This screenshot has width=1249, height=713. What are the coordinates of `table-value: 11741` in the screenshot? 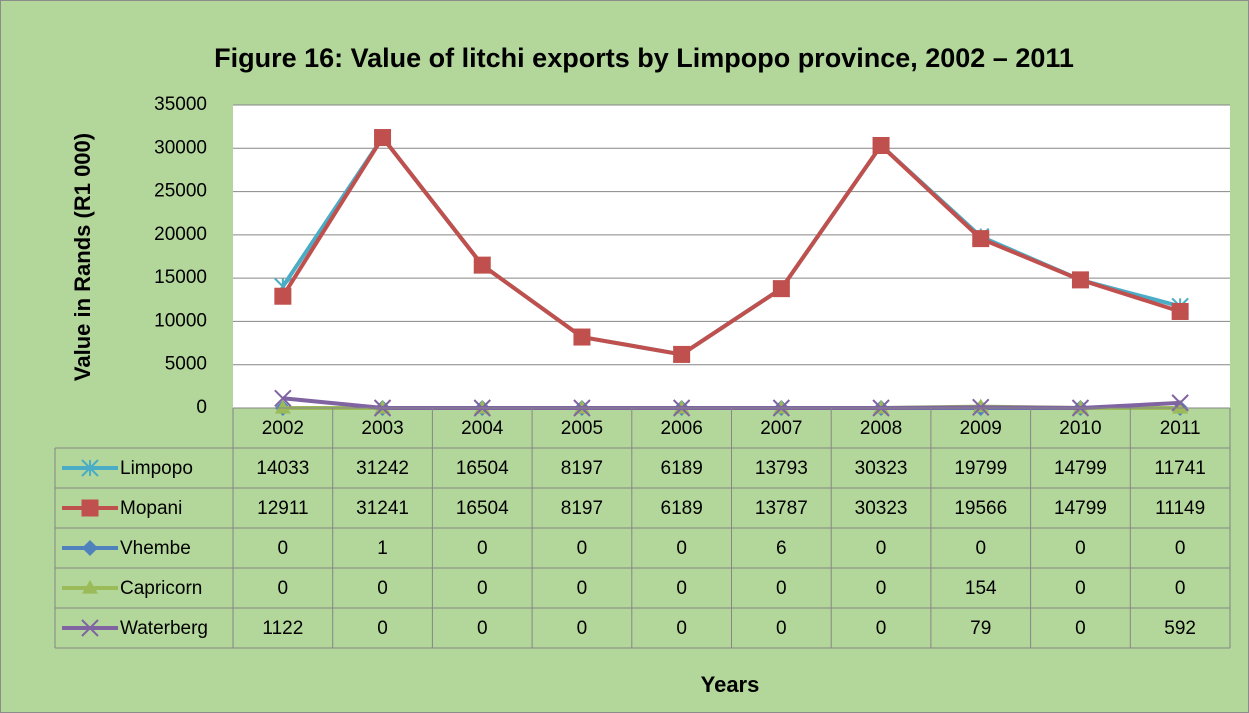 It's located at (1179, 468).